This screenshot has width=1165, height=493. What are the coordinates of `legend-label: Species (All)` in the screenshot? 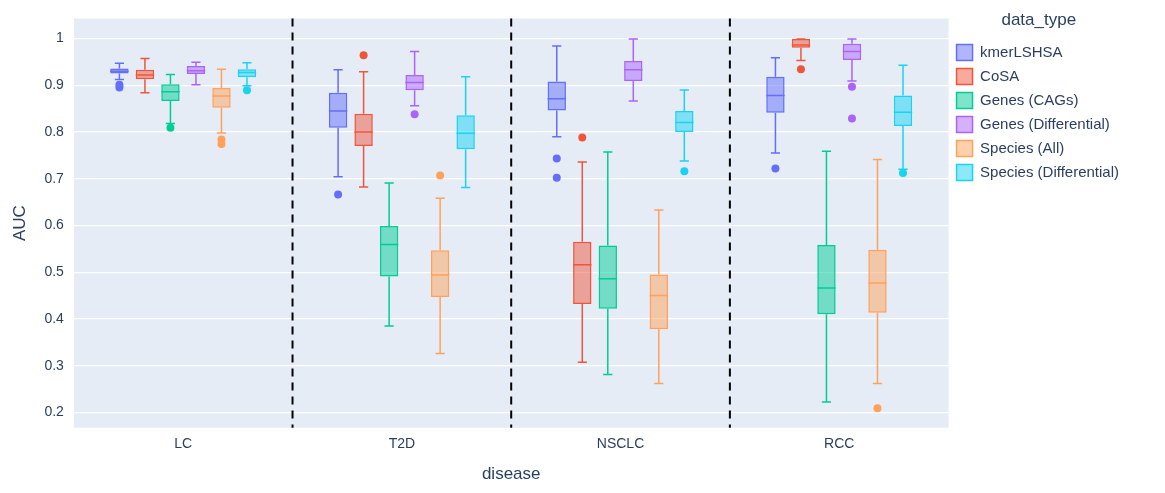 It's located at (1022, 147).